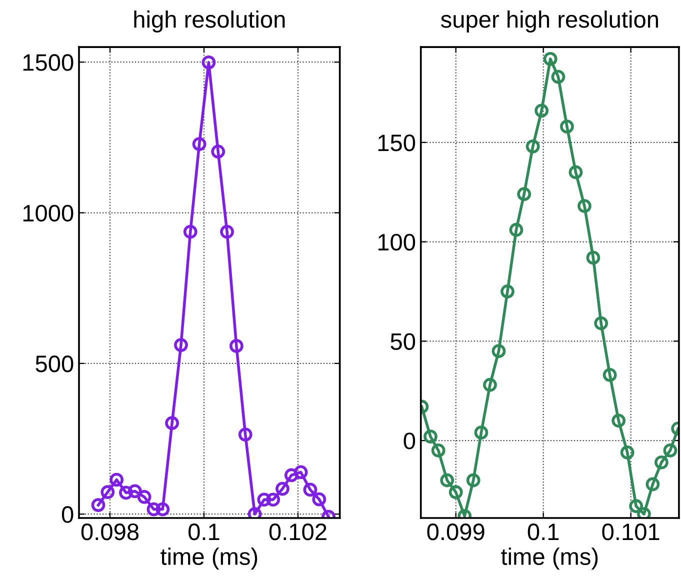 This screenshot has width=681, height=588. Describe the element at coordinates (48, 213) in the screenshot. I see `y-tick-label: 1000` at that location.